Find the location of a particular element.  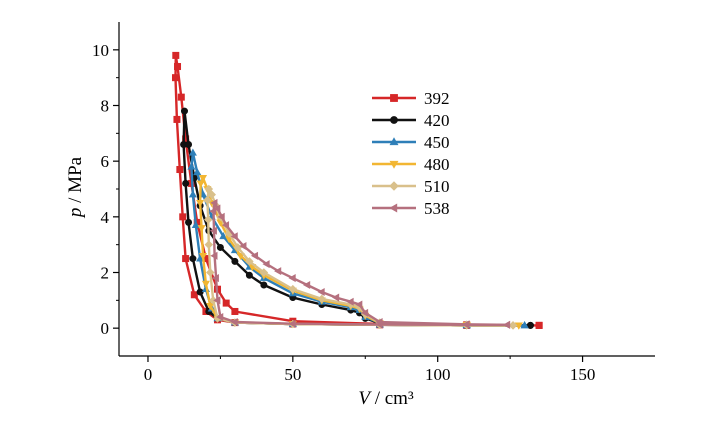

legend-label: 392 is located at coordinates (437, 98).